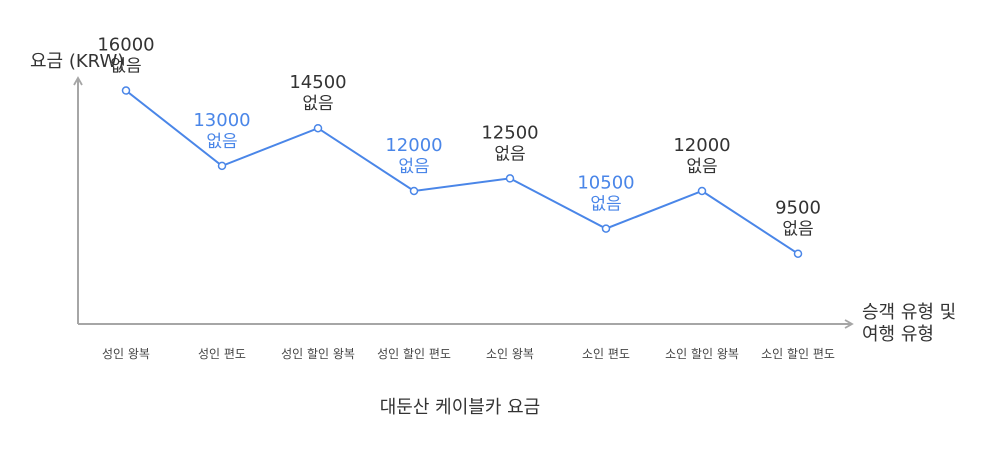 This screenshot has width=1004, height=470. Describe the element at coordinates (606, 354) in the screenshot. I see `x-tick-label: 소인 편도` at that location.